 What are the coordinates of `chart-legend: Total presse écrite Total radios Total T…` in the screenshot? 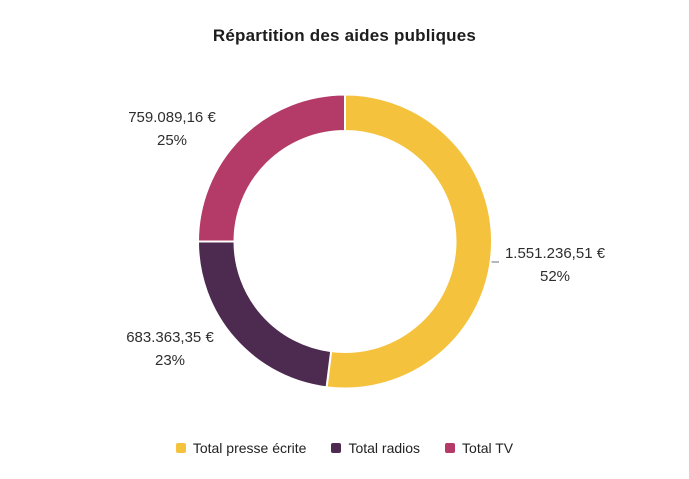 It's located at (344, 448).